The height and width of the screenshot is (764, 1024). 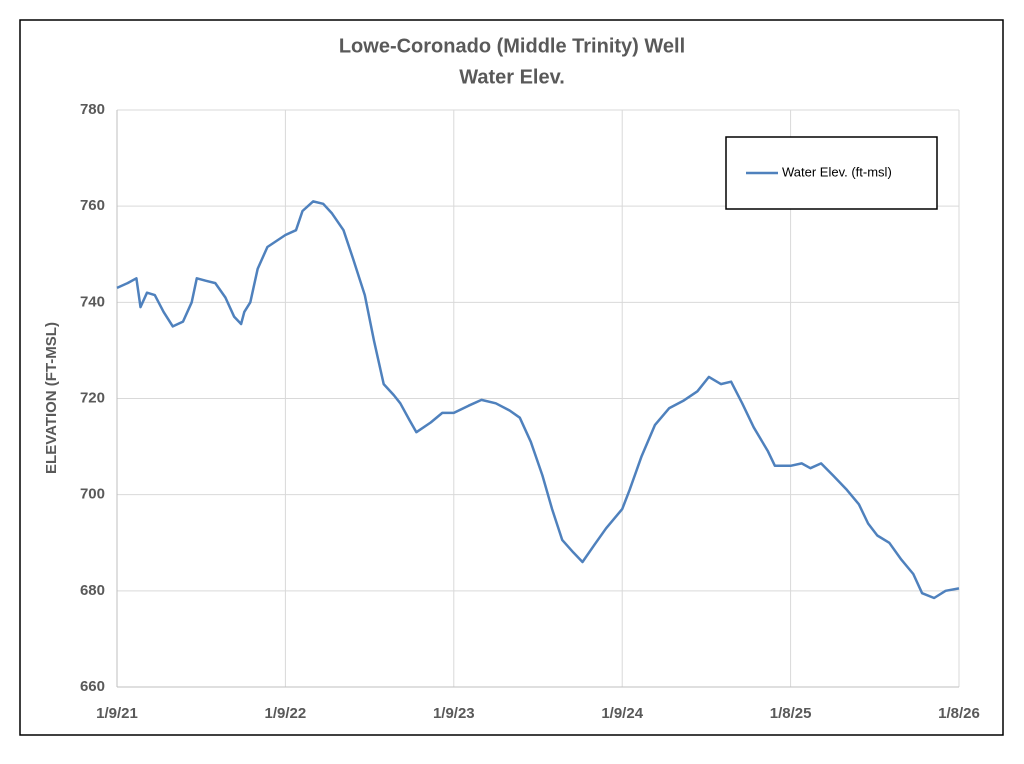 I want to click on y-tick-label: 700, so click(x=92, y=494).